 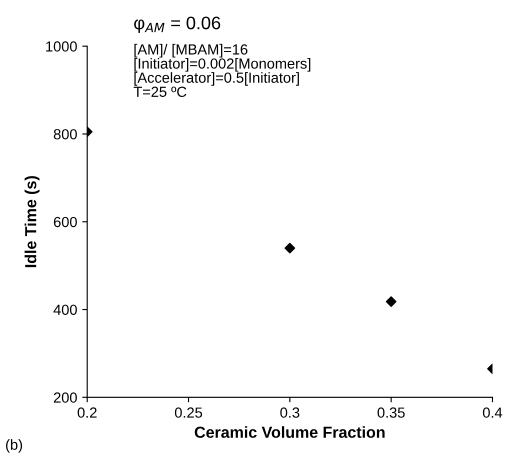 I want to click on y-tick-label: 200, so click(x=65, y=397).